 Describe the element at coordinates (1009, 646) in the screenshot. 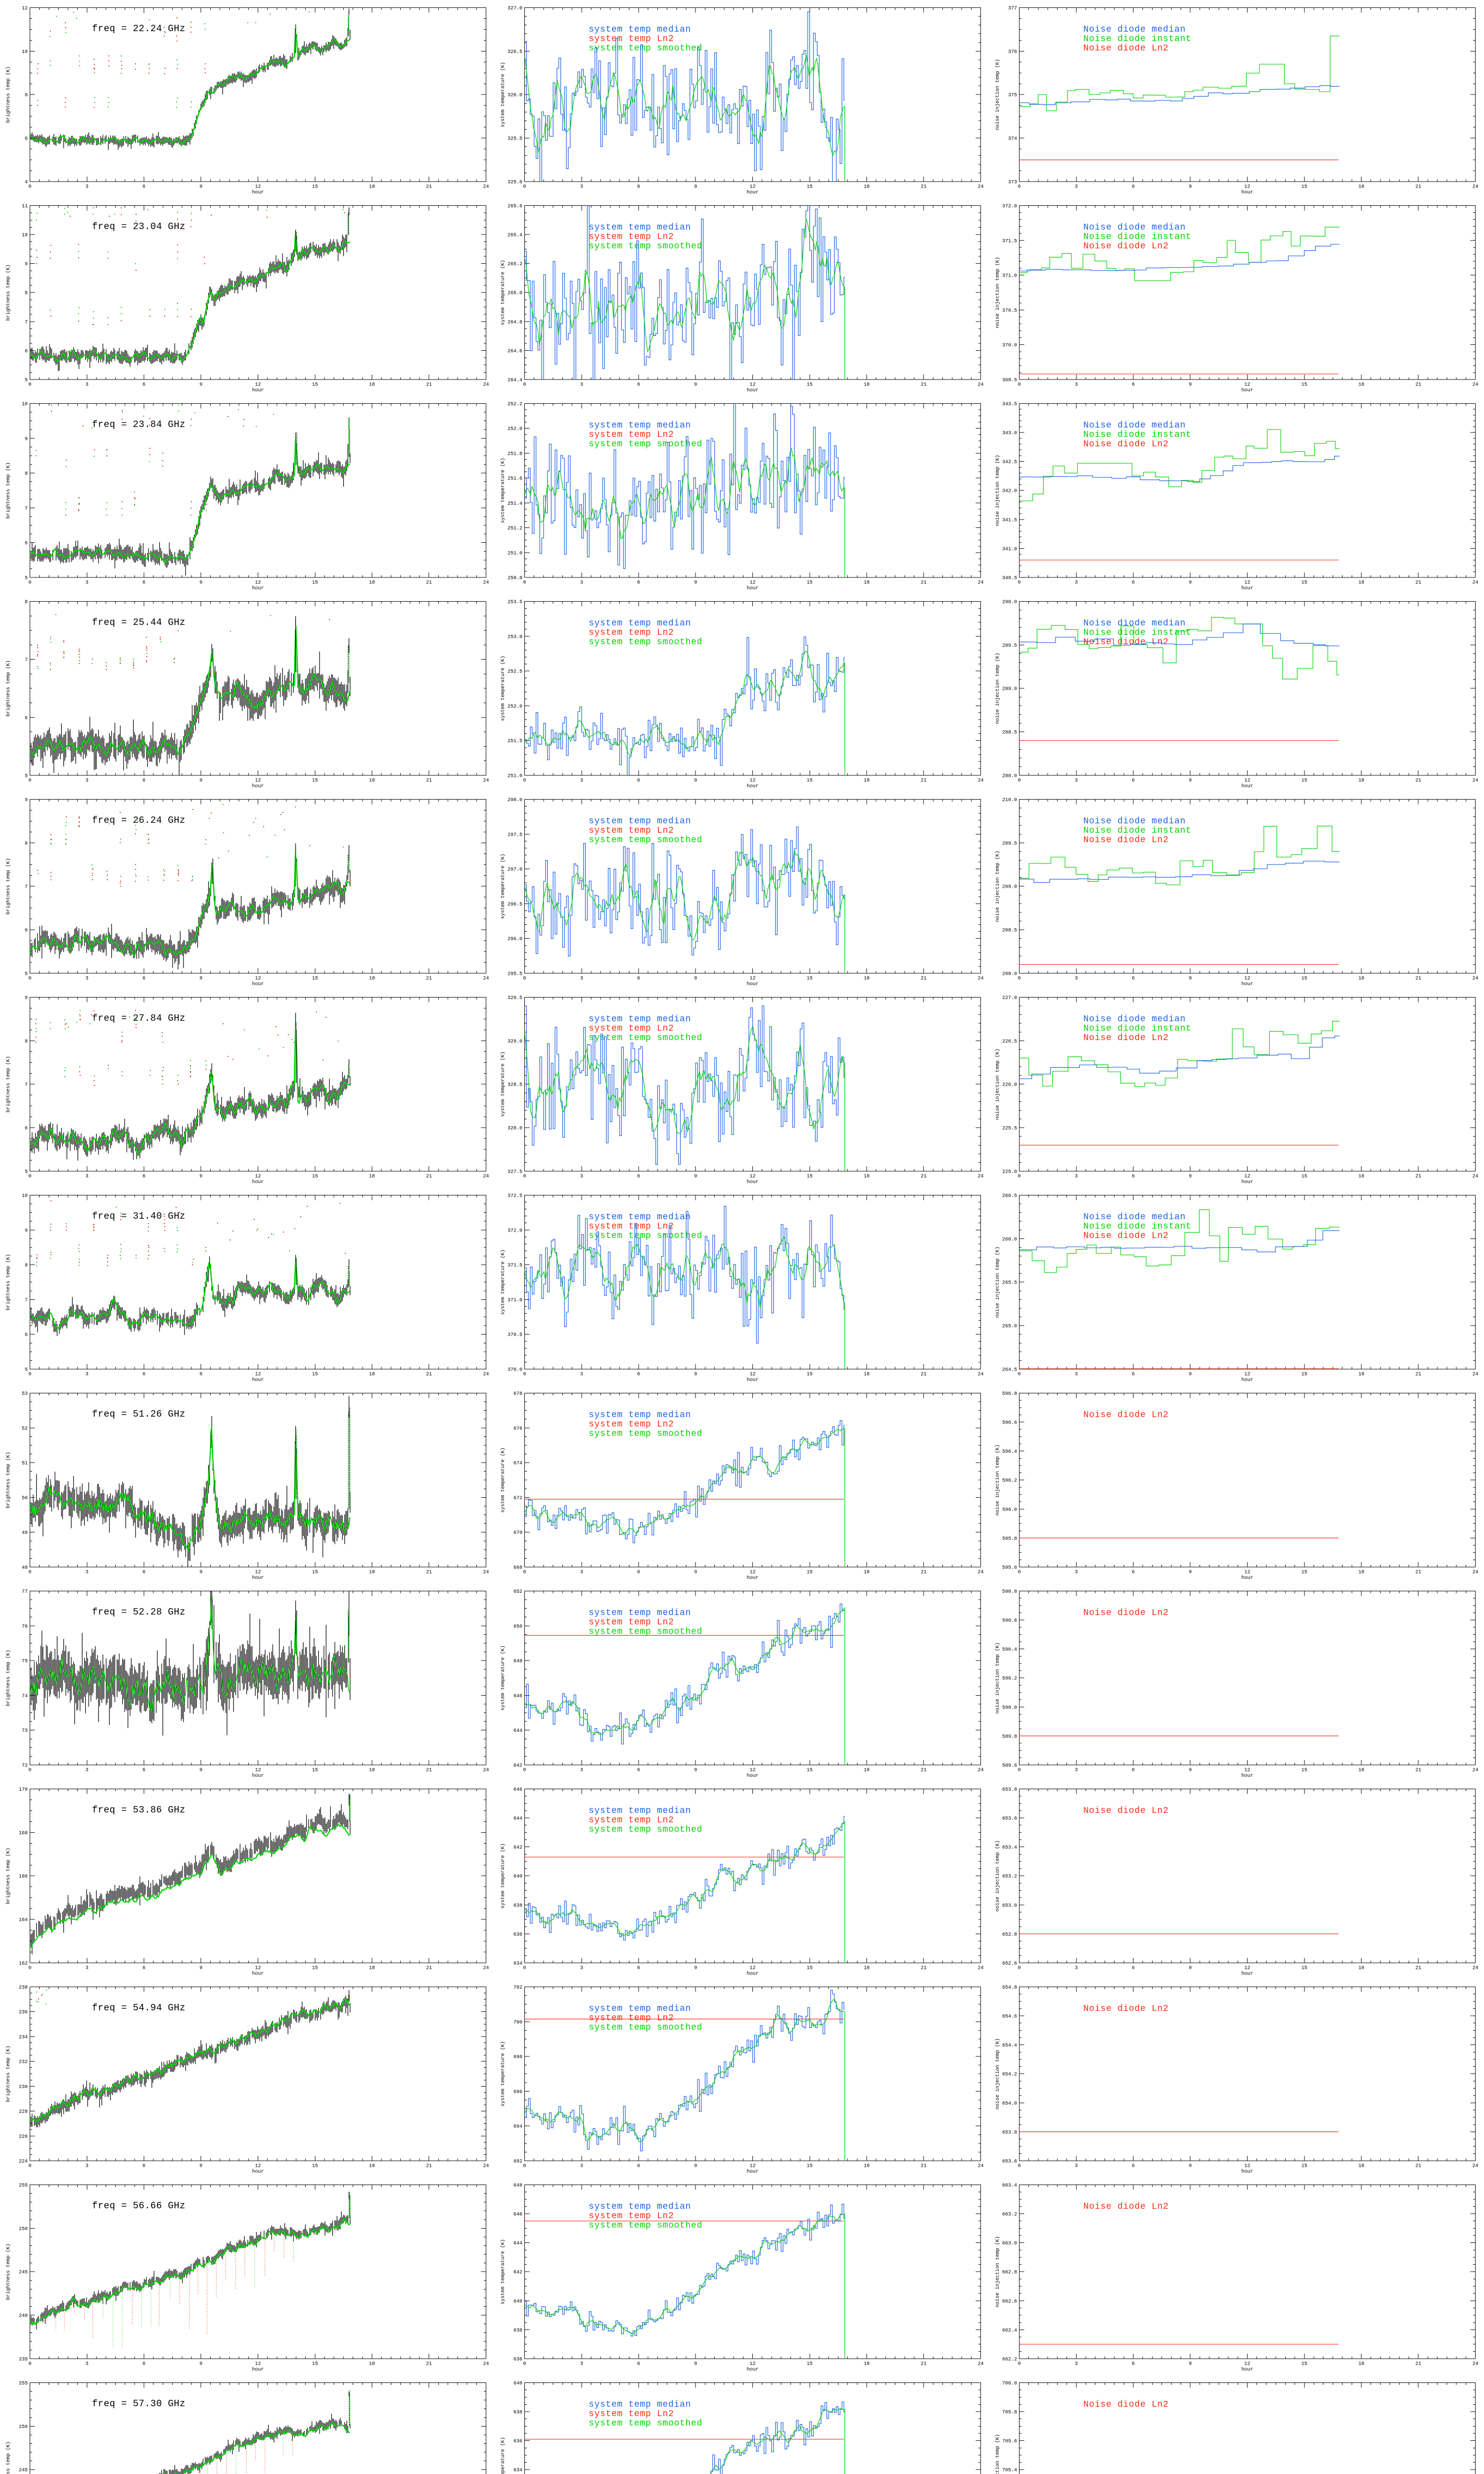

I see `svg-text: 289.5` at that location.